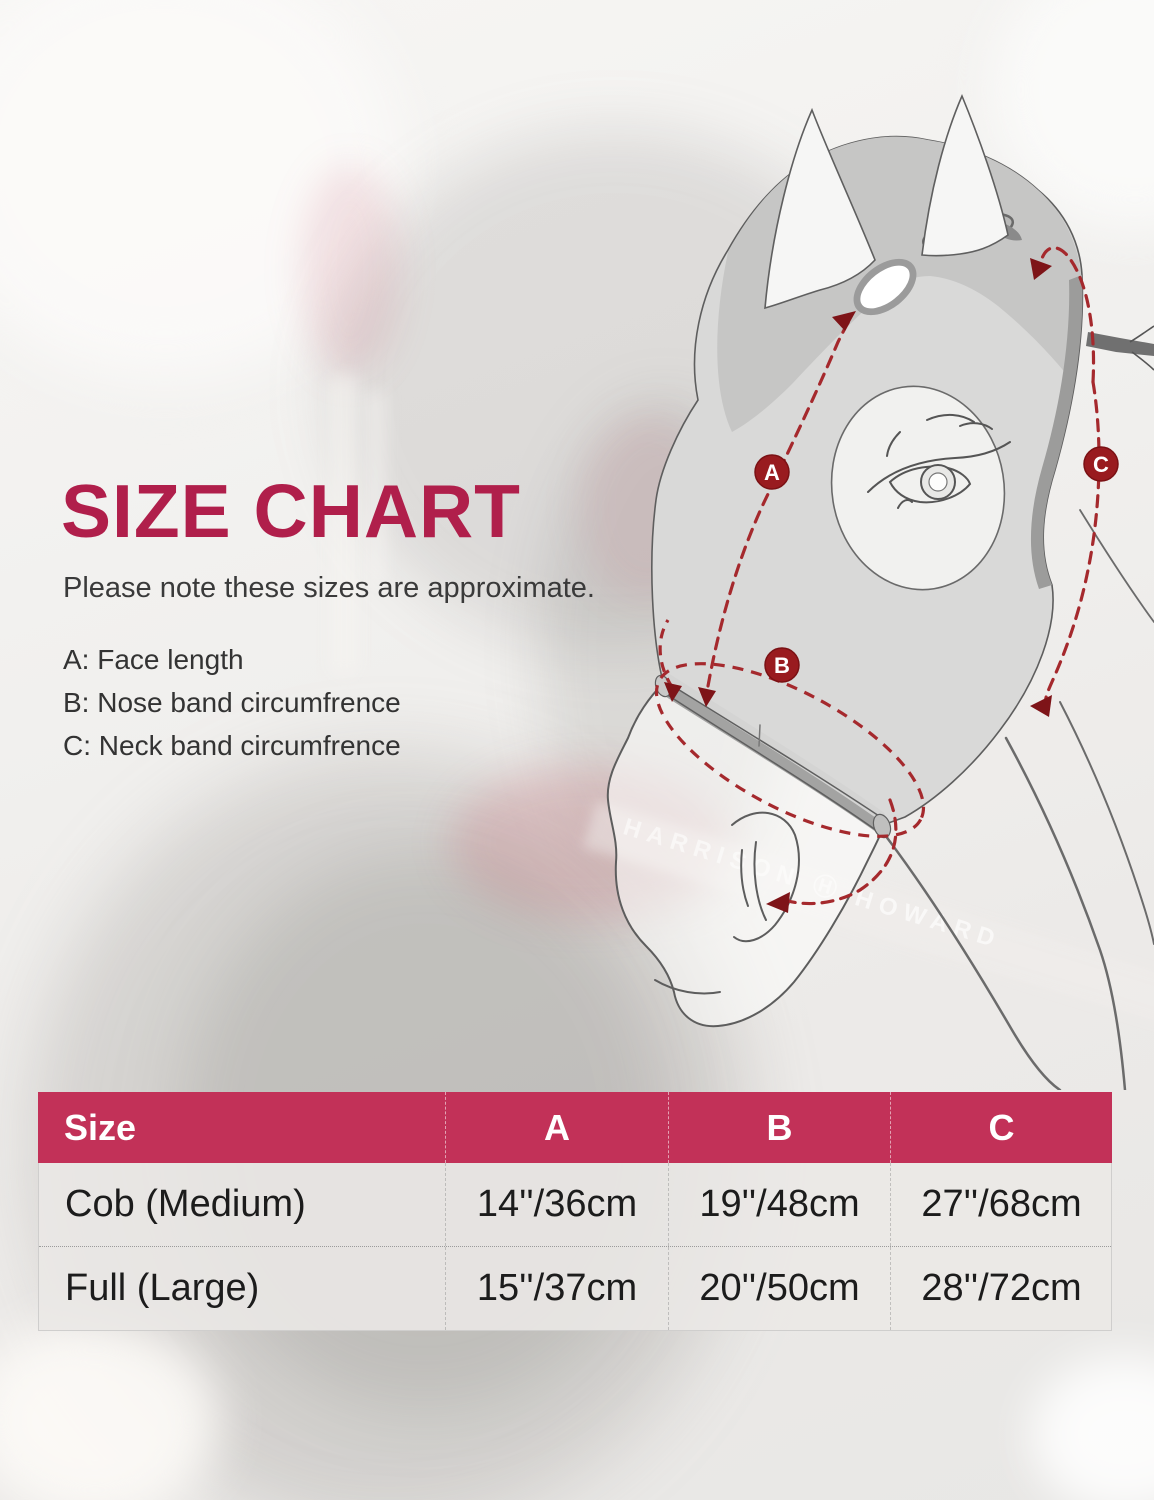  I want to click on measurement-line-c, so click(1065, 481).